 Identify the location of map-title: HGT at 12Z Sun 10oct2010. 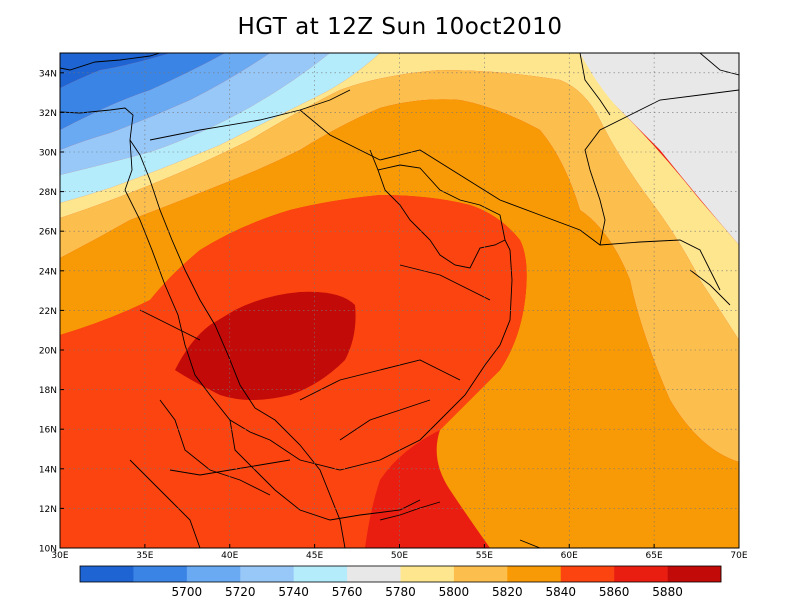
(400, 27).